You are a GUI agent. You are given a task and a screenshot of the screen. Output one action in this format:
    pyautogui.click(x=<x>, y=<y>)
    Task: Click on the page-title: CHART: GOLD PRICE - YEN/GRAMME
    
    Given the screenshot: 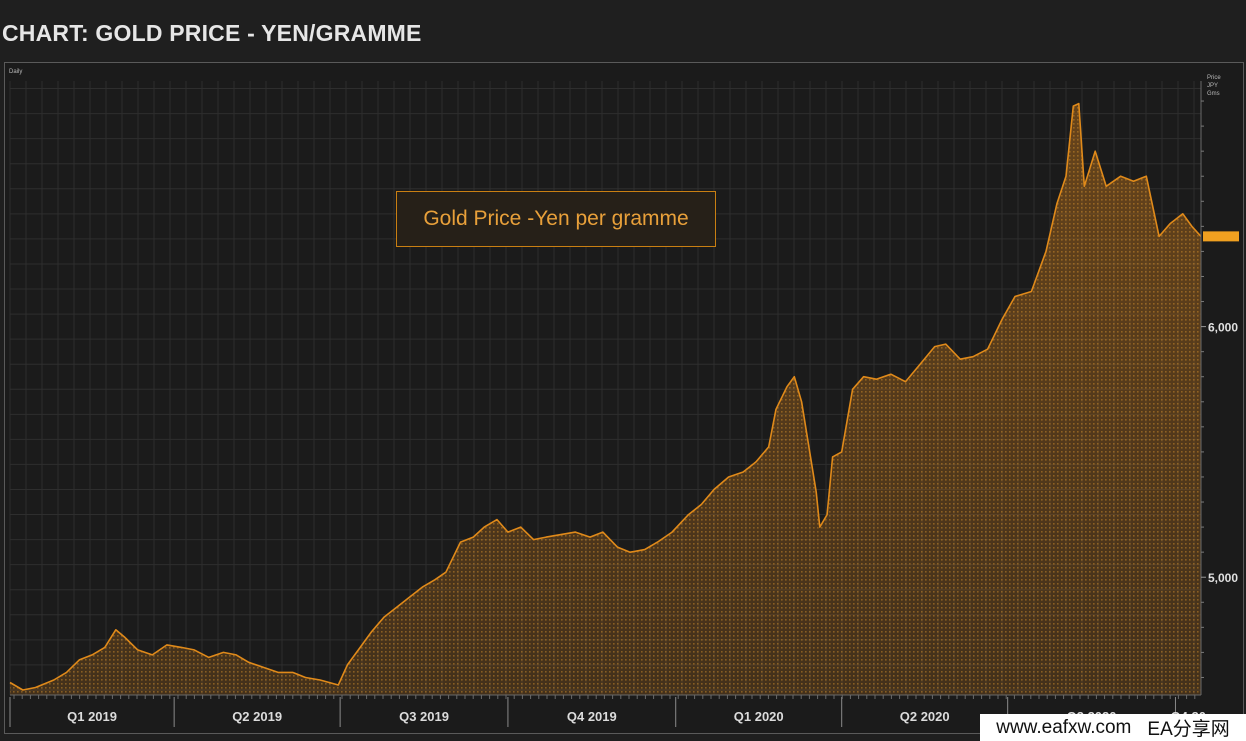 What is the action you would take?
    pyautogui.click(x=212, y=33)
    